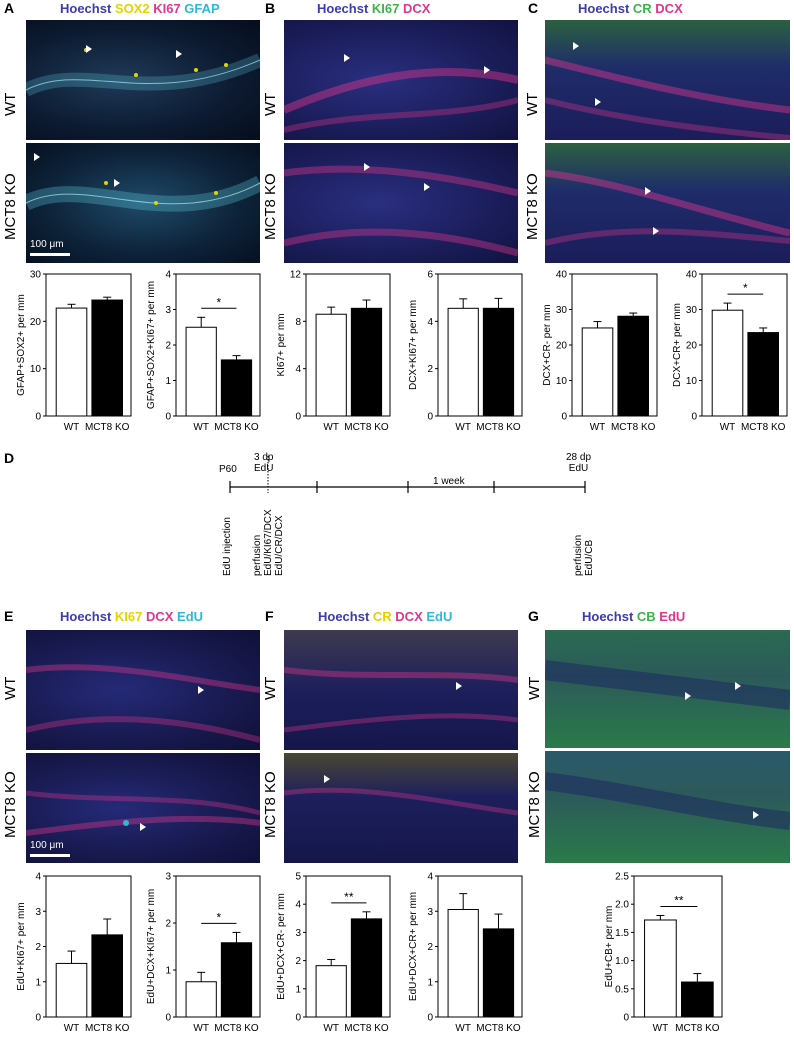  I want to click on micrograph-f-wt, so click(401, 690).